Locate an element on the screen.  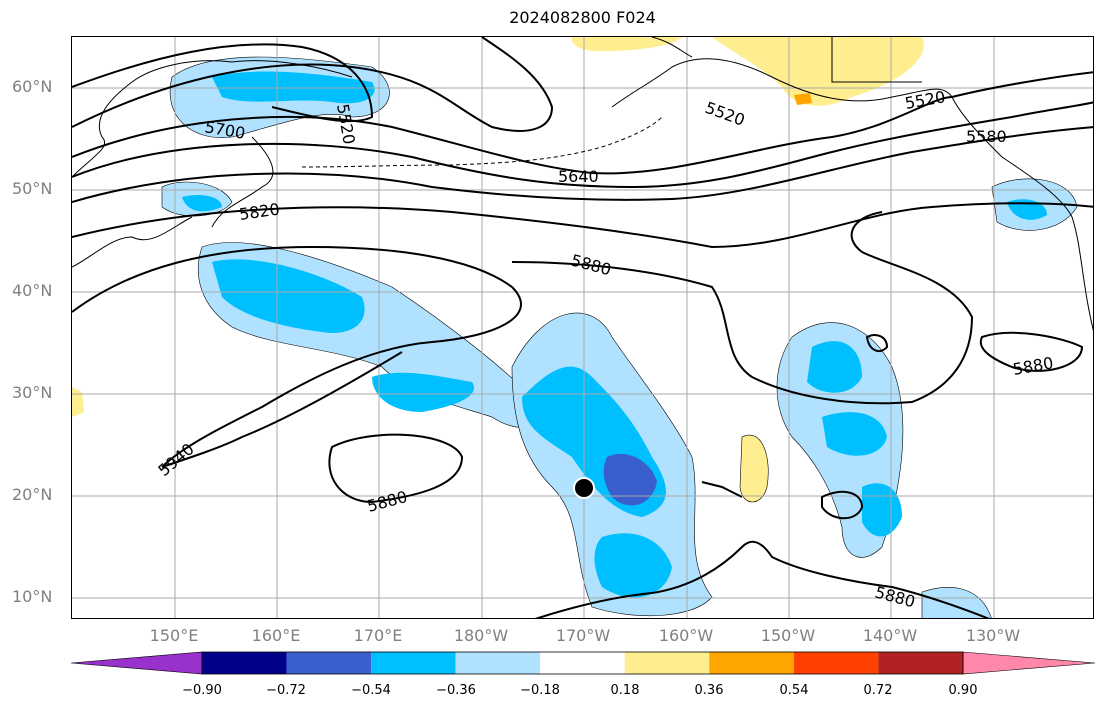
contour-label-5880-a: 5880 is located at coordinates (591, 265).